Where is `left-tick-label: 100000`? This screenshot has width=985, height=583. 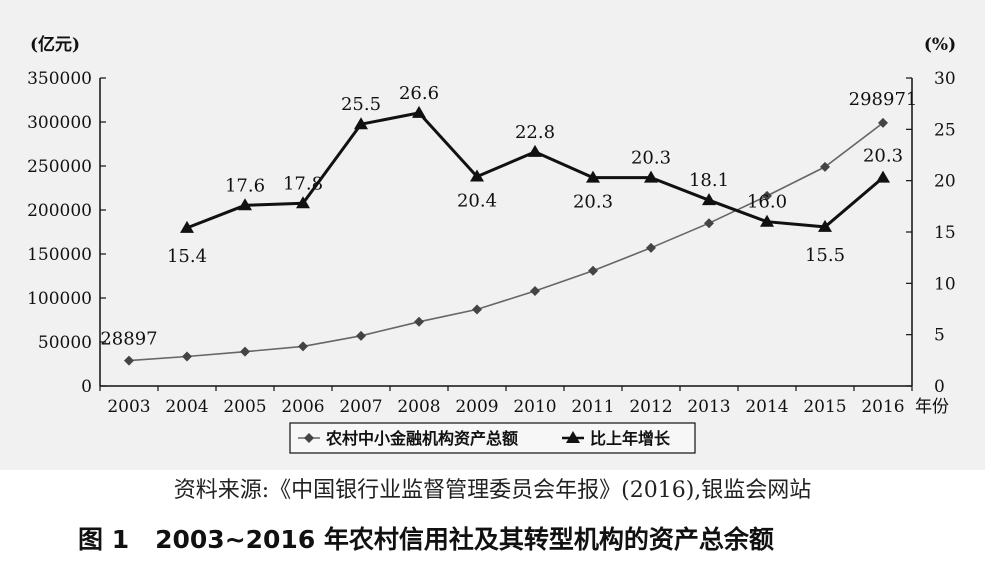
left-tick-label: 100000 is located at coordinates (59, 299).